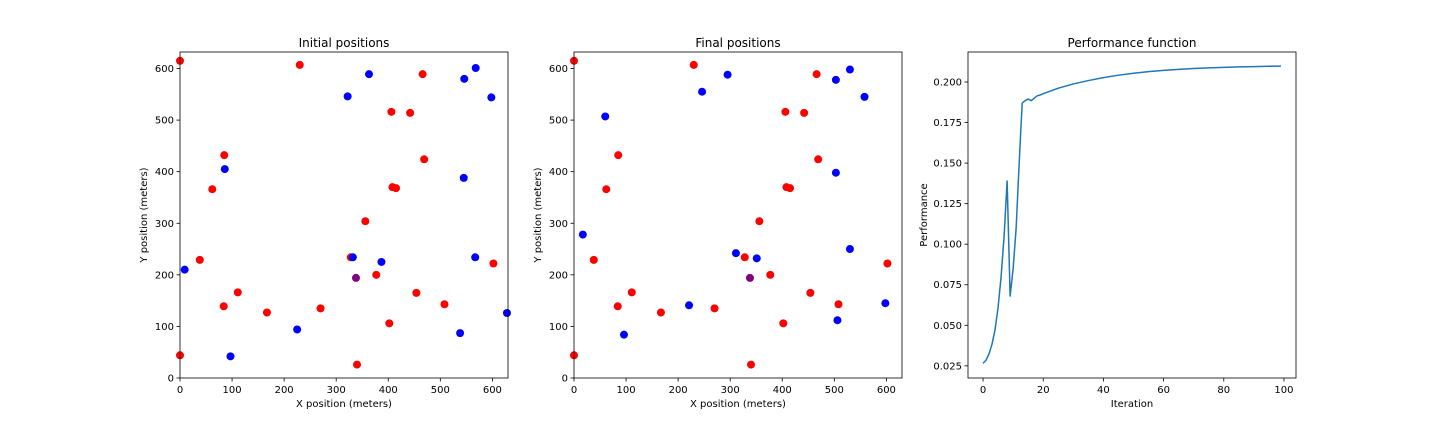 The width and height of the screenshot is (1440, 432). I want to click on y-tick-label: 0.125, so click(947, 204).